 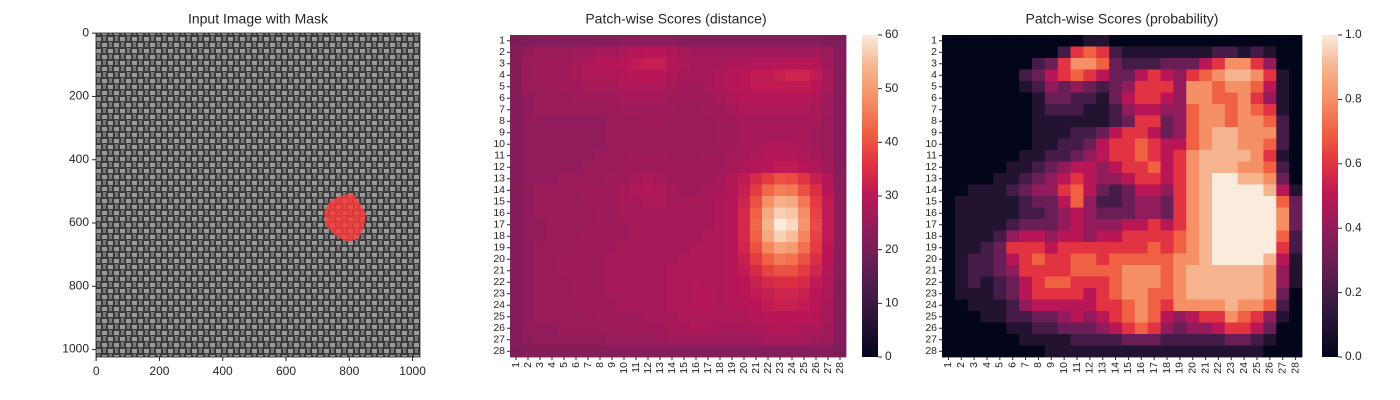 I want to click on y-tick-label: 18, so click(x=499, y=236).